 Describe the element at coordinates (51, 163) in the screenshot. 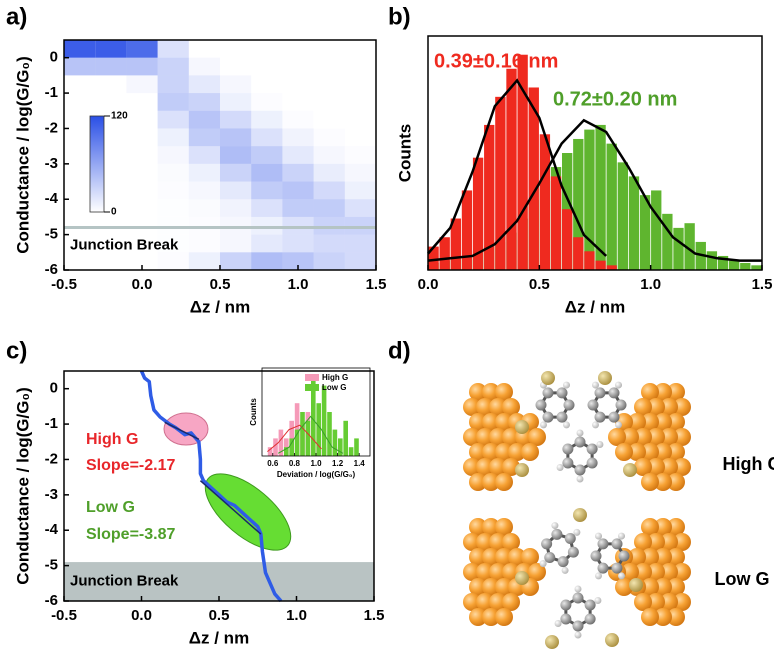

I see `y-tick-label: -3` at that location.